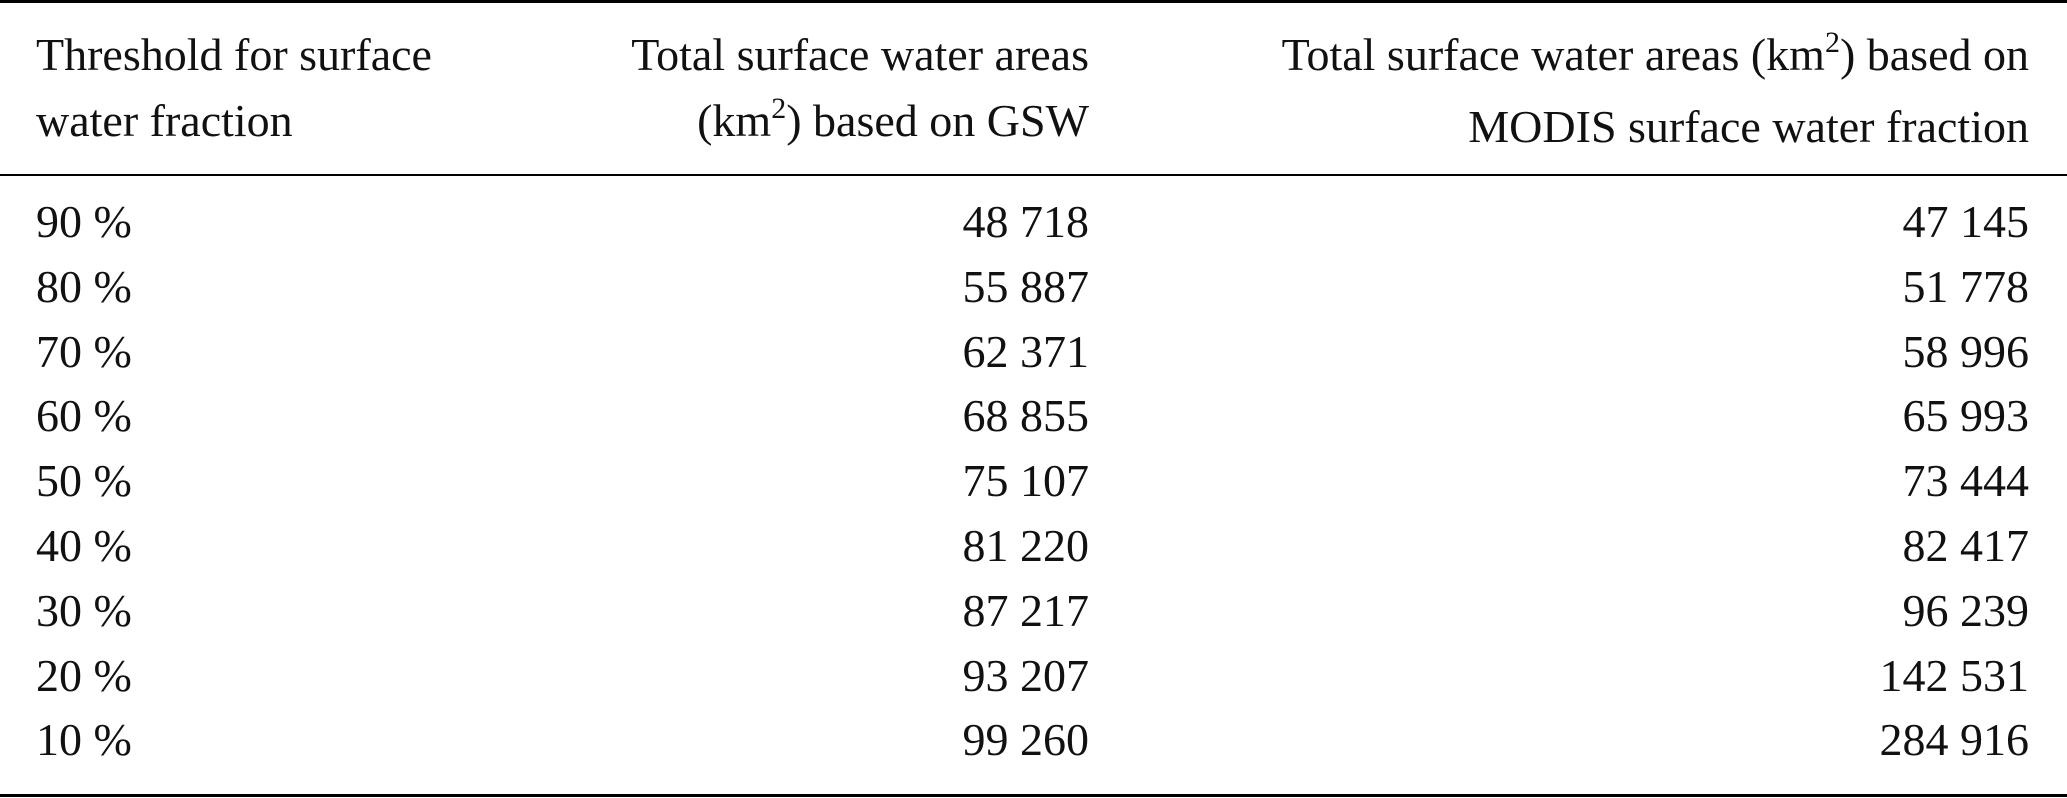  What do you see at coordinates (1966, 416) in the screenshot?
I see `modis-area-cell: 65 993` at bounding box center [1966, 416].